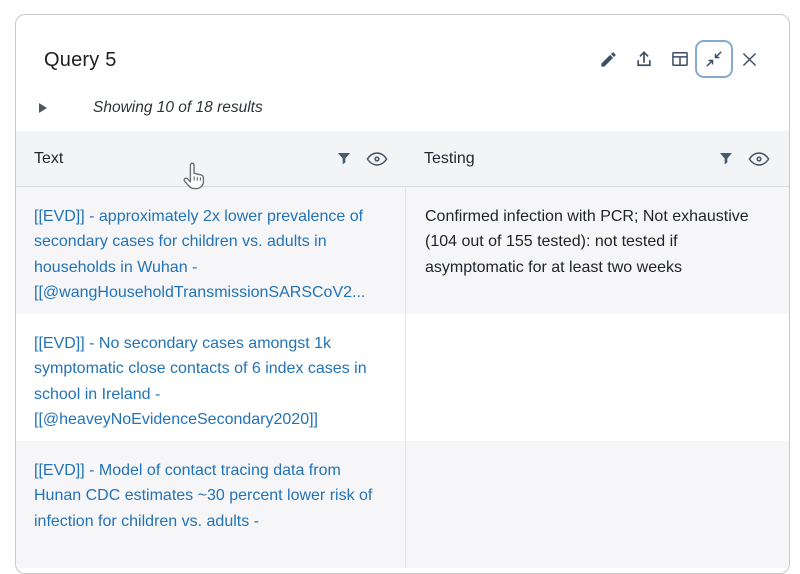 Image resolution: width=800 pixels, height=574 pixels. I want to click on edit-button, so click(608, 59).